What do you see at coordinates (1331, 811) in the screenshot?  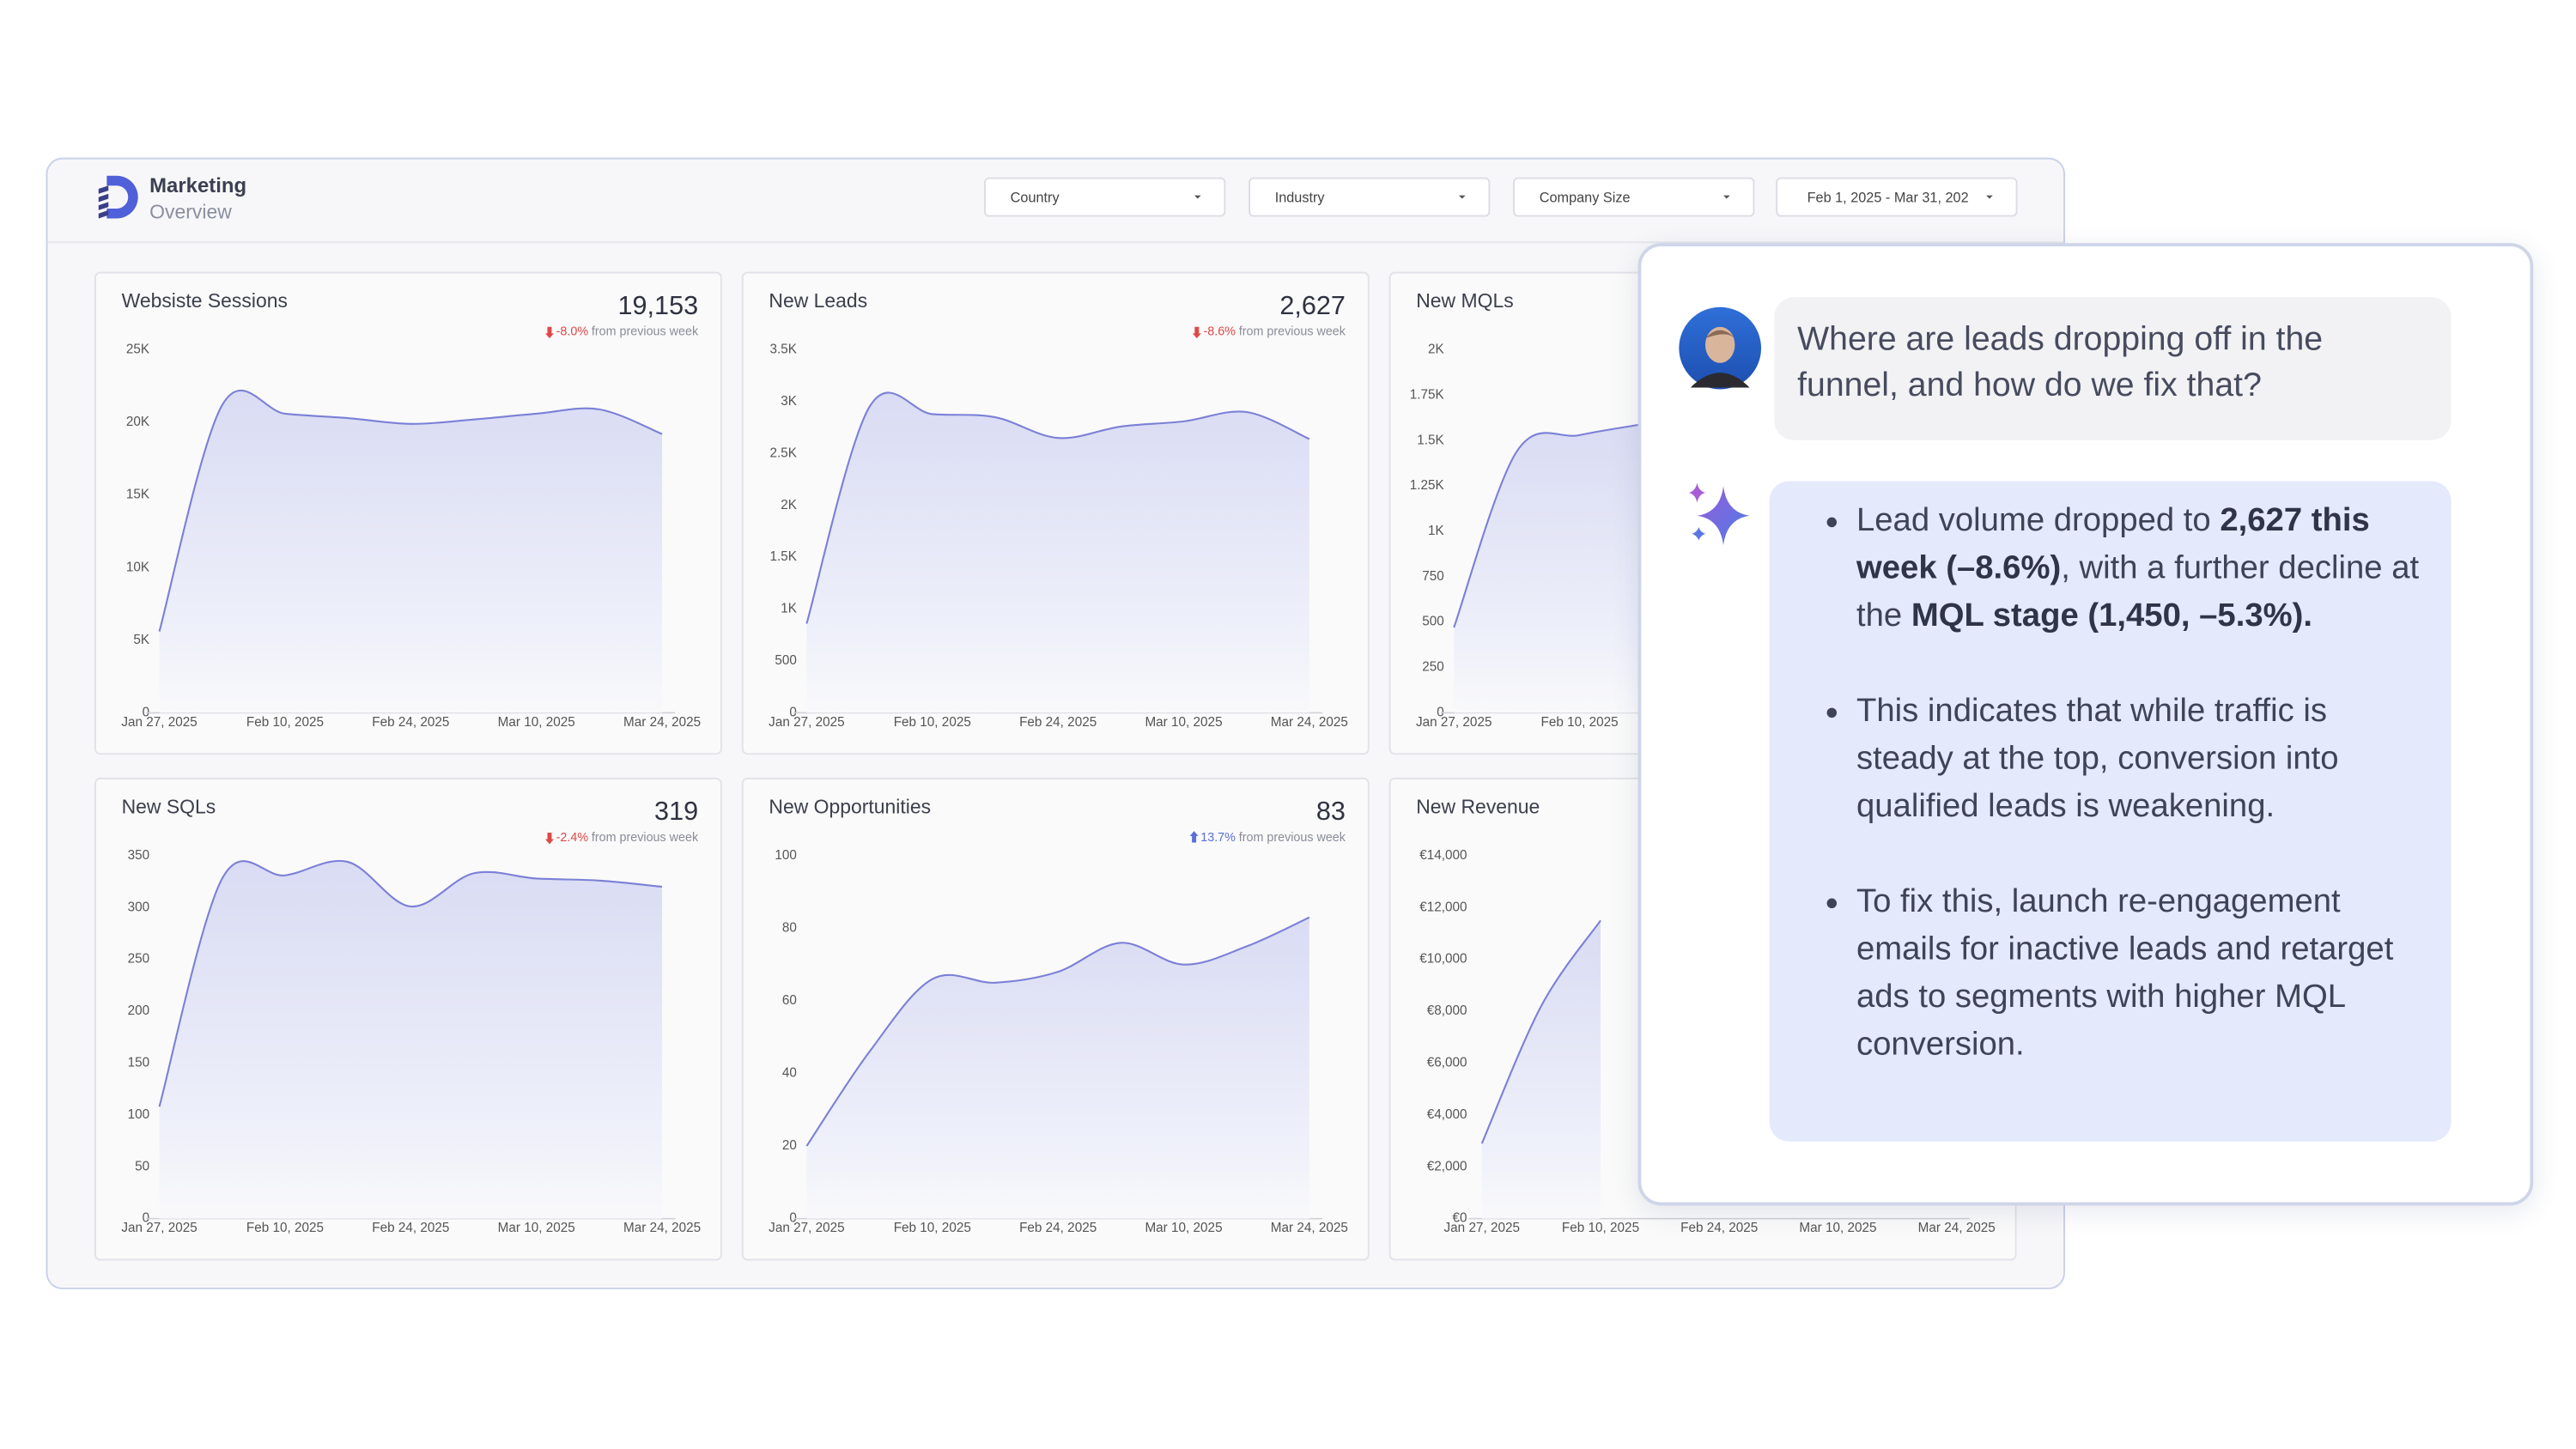 I see `kpi-value: 83` at bounding box center [1331, 811].